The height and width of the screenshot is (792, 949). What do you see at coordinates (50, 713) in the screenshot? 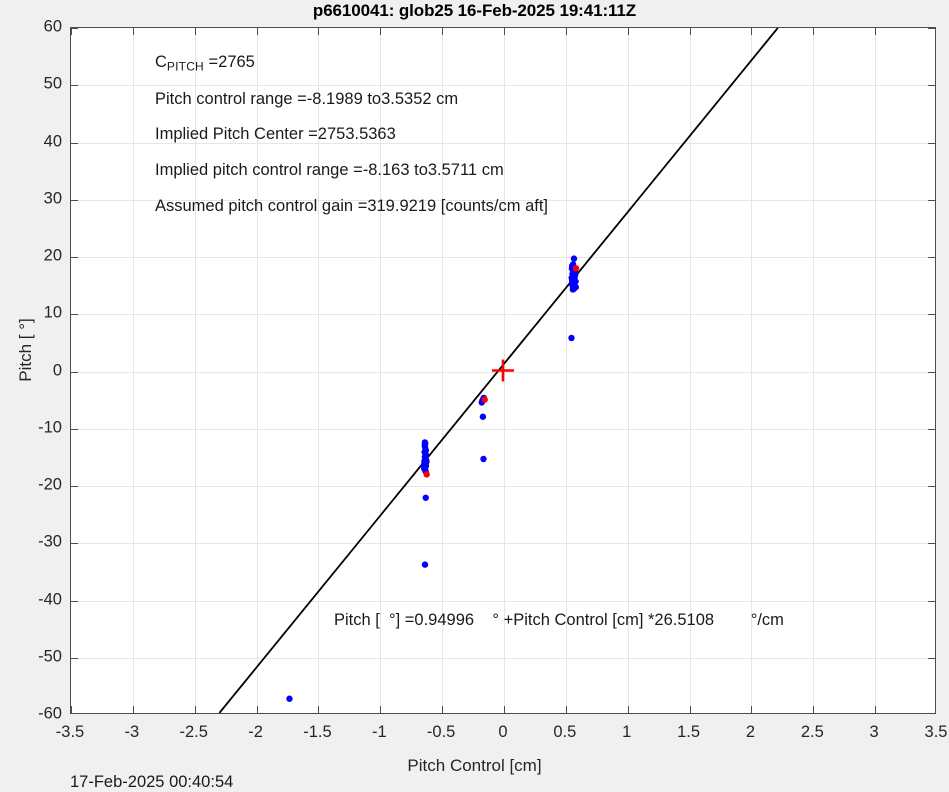
I see `y-tick-label: -60` at bounding box center [50, 713].